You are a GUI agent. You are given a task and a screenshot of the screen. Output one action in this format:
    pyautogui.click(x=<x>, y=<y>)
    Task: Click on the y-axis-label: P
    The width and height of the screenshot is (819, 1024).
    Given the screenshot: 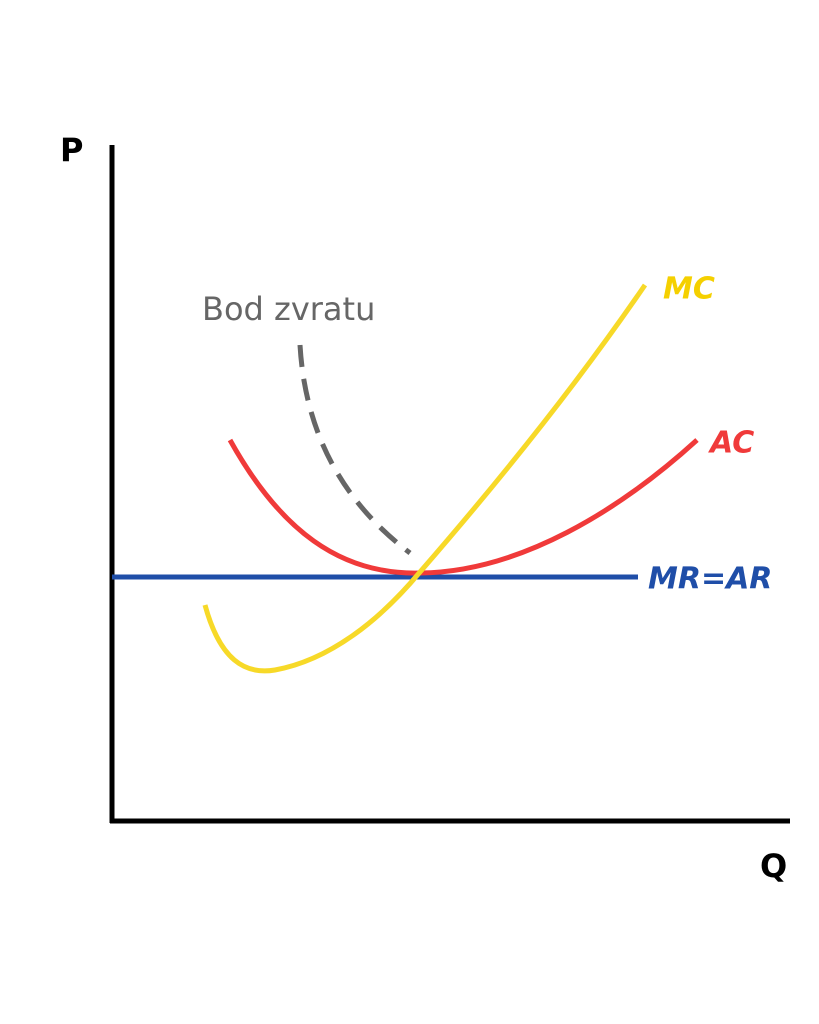 What is the action you would take?
    pyautogui.click(x=71, y=150)
    